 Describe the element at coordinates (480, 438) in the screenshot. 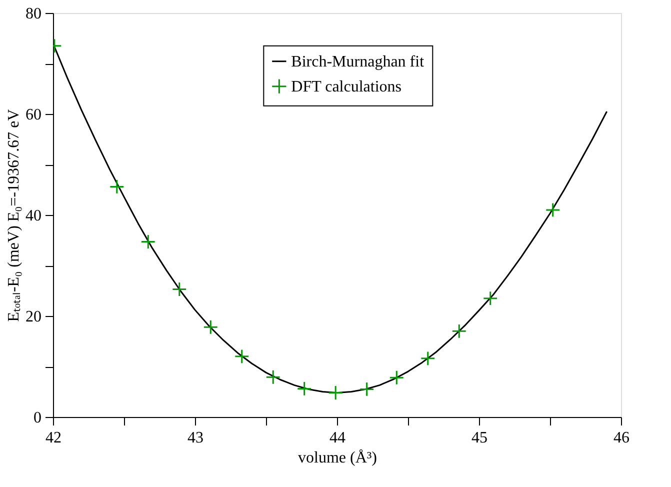

I see `x-tick-label: 45` at that location.